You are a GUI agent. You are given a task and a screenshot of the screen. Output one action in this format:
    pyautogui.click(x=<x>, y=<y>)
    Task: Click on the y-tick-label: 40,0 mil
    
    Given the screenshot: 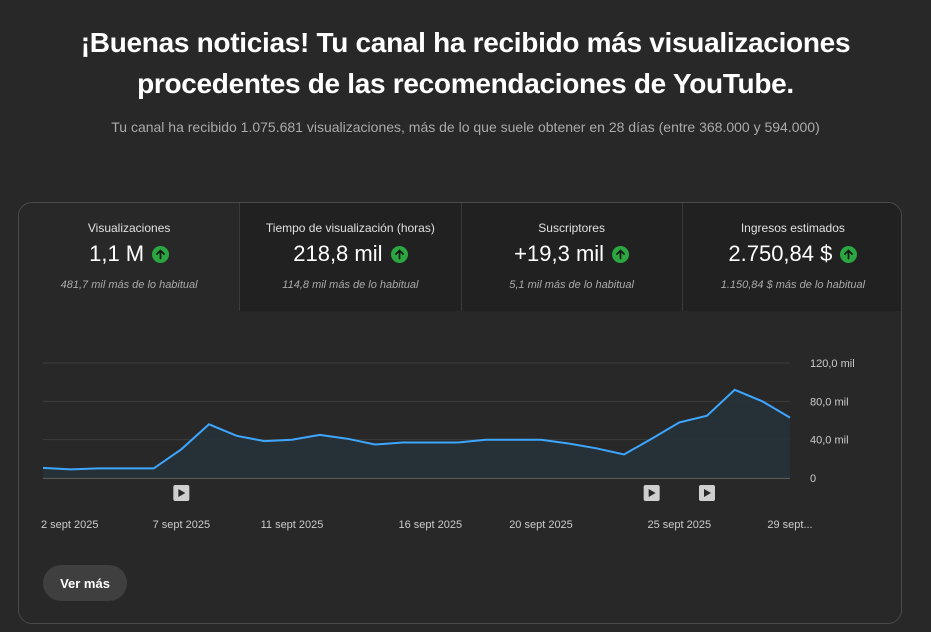 What is the action you would take?
    pyautogui.click(x=829, y=441)
    